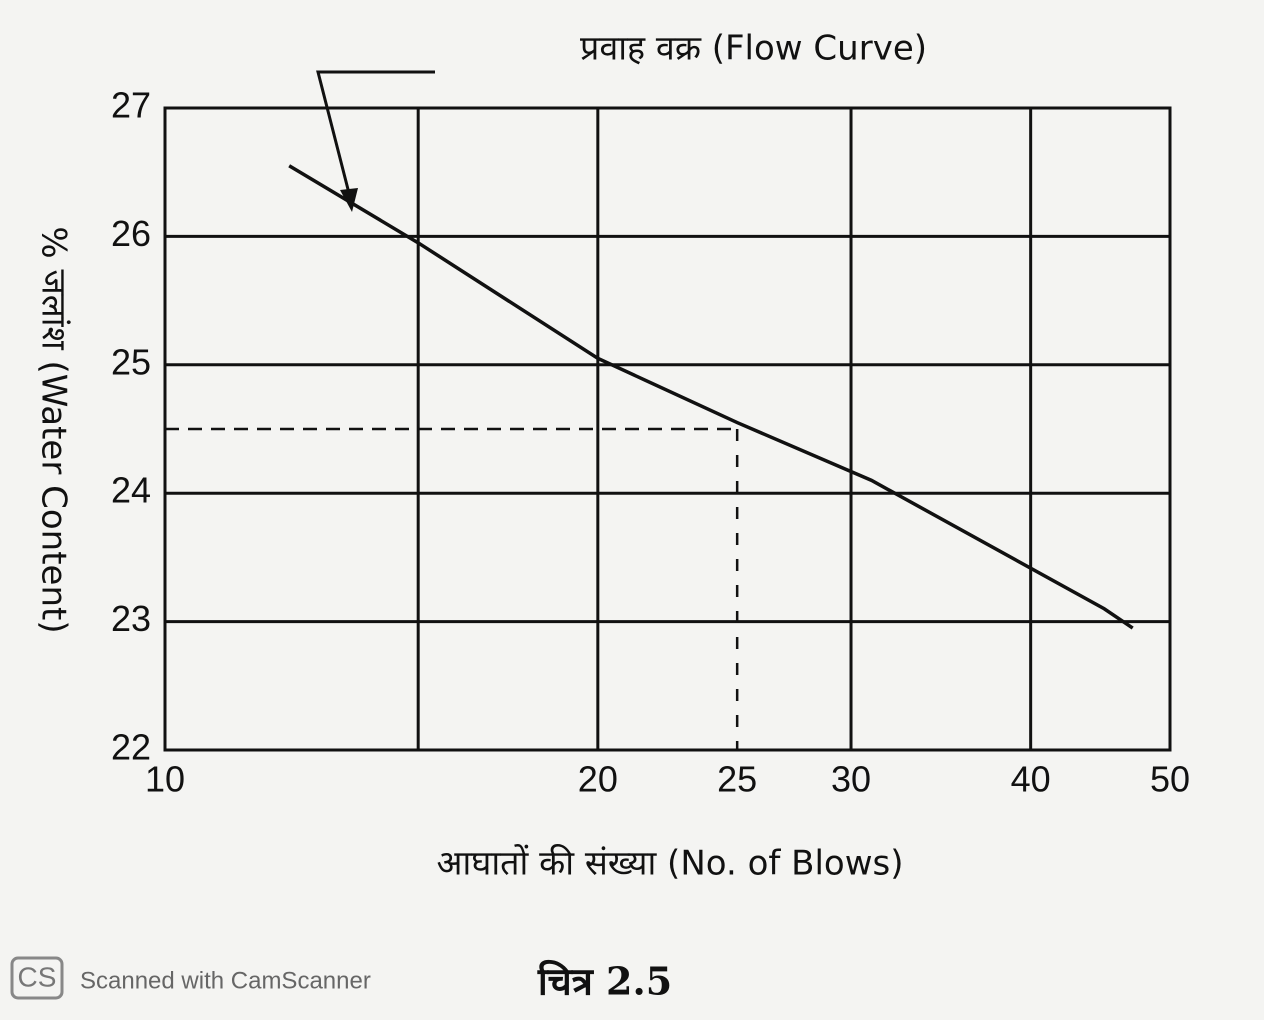  I want to click on watermark: Scanned with CamScanner, so click(225, 980).